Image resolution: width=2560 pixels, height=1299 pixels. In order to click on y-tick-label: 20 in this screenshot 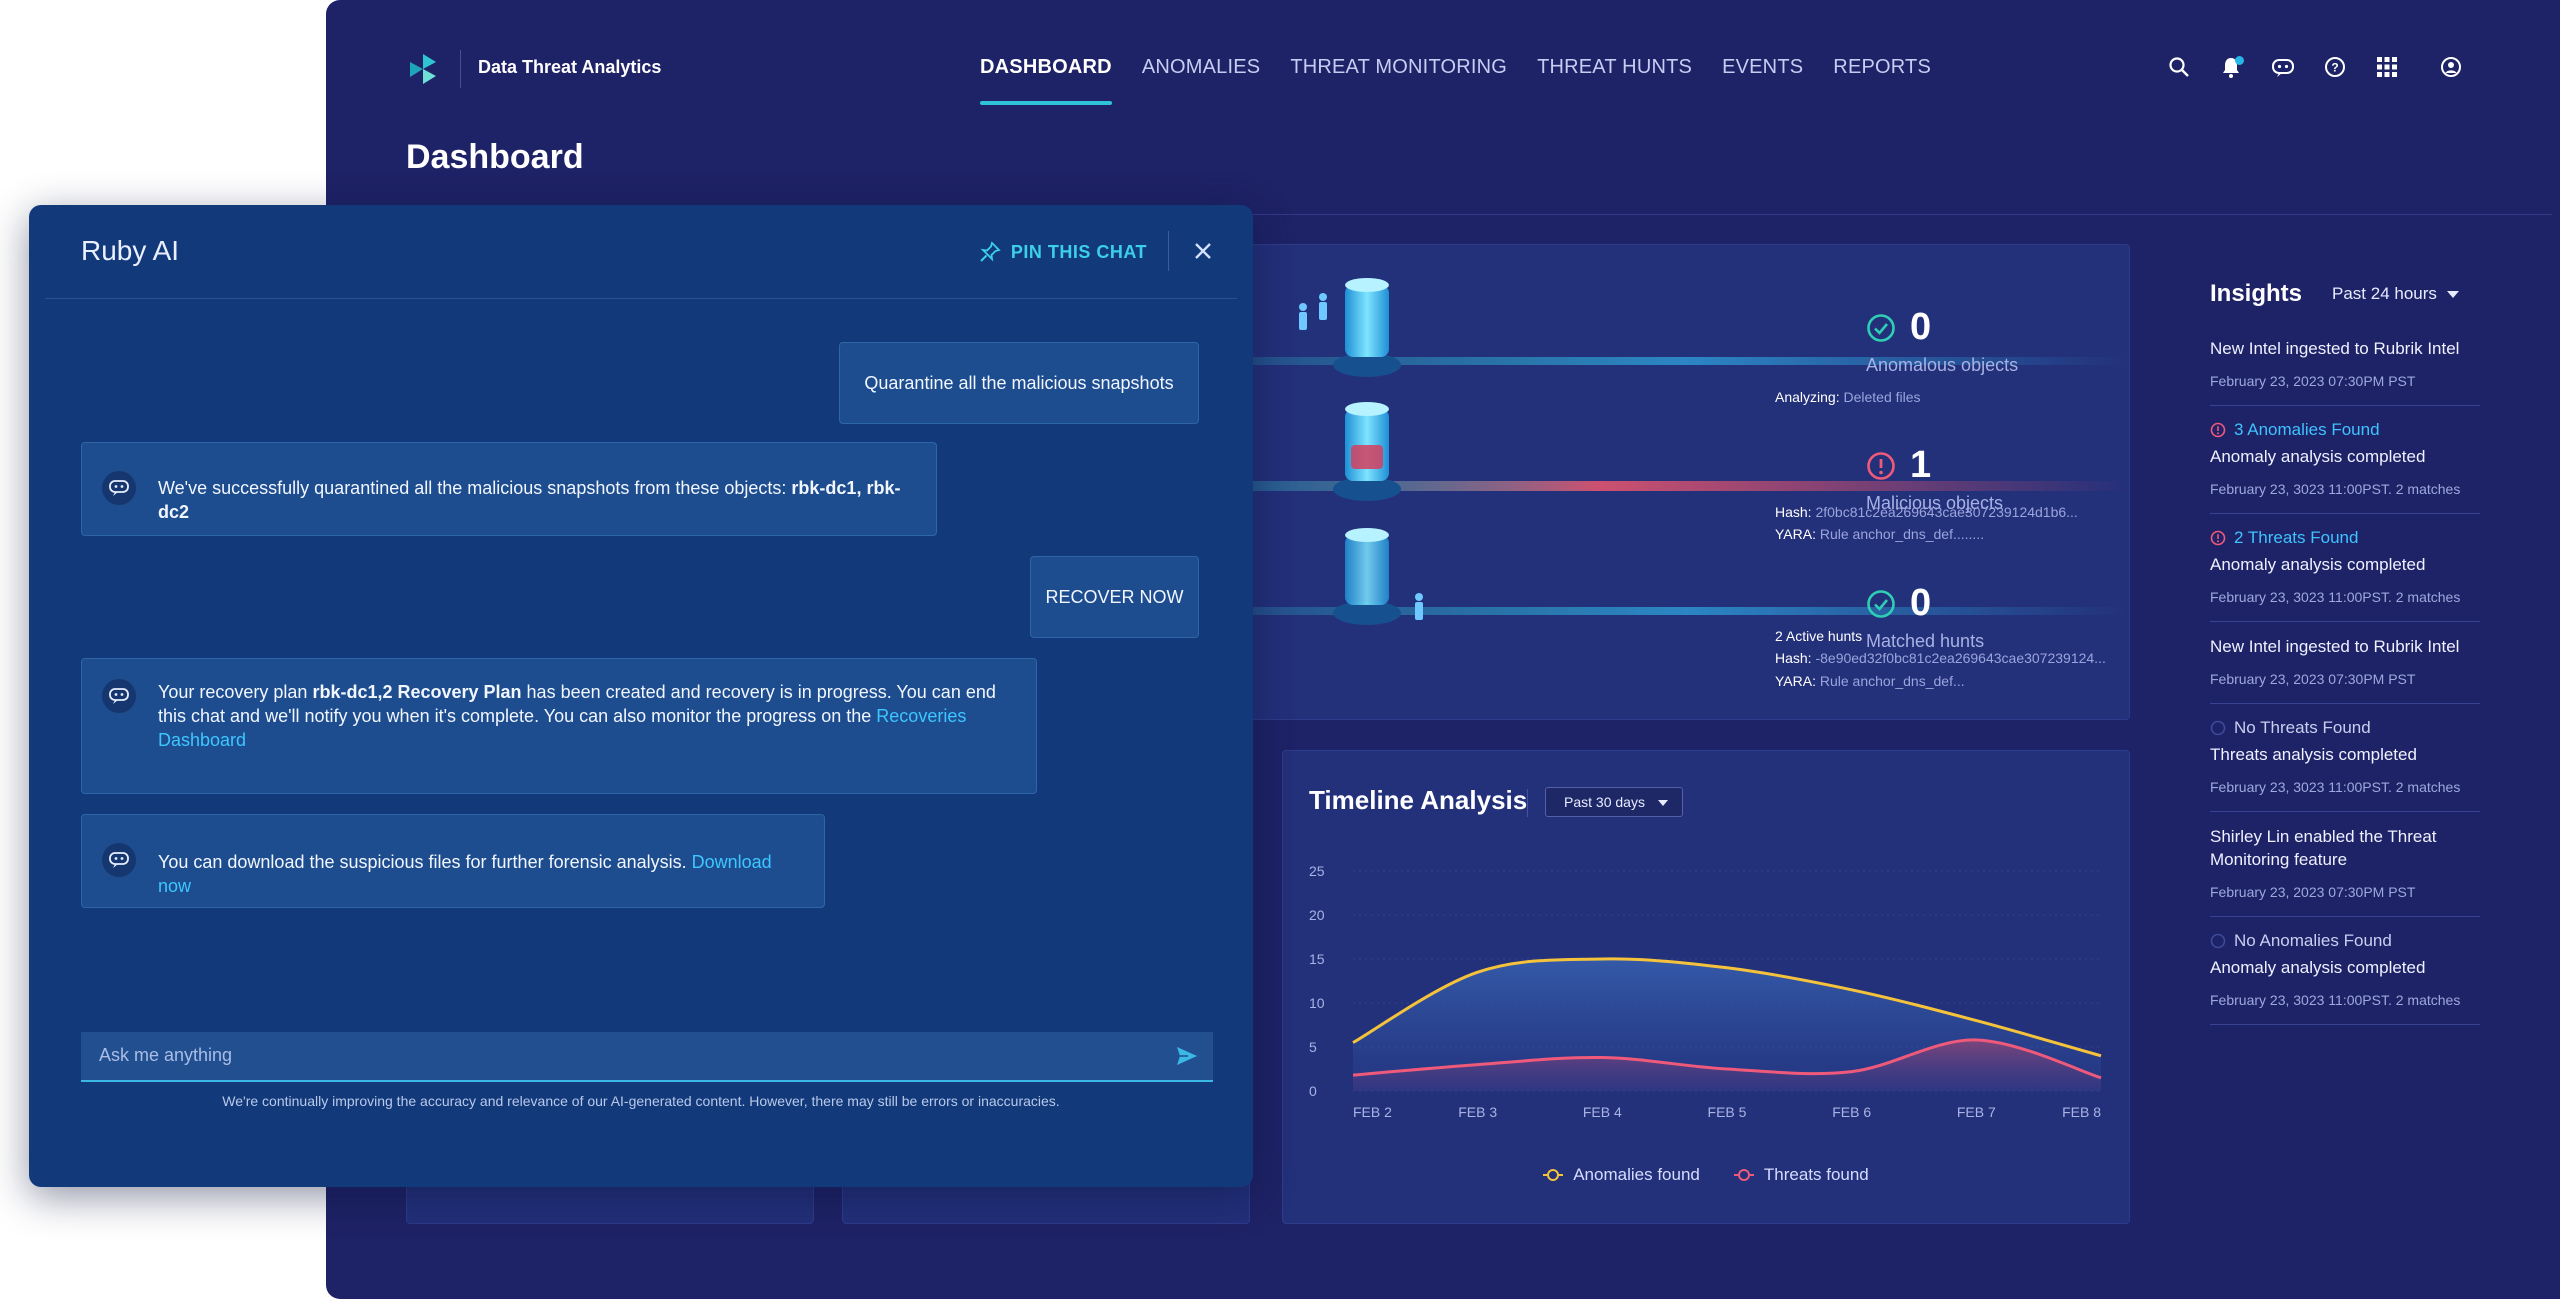, I will do `click(1317, 915)`.